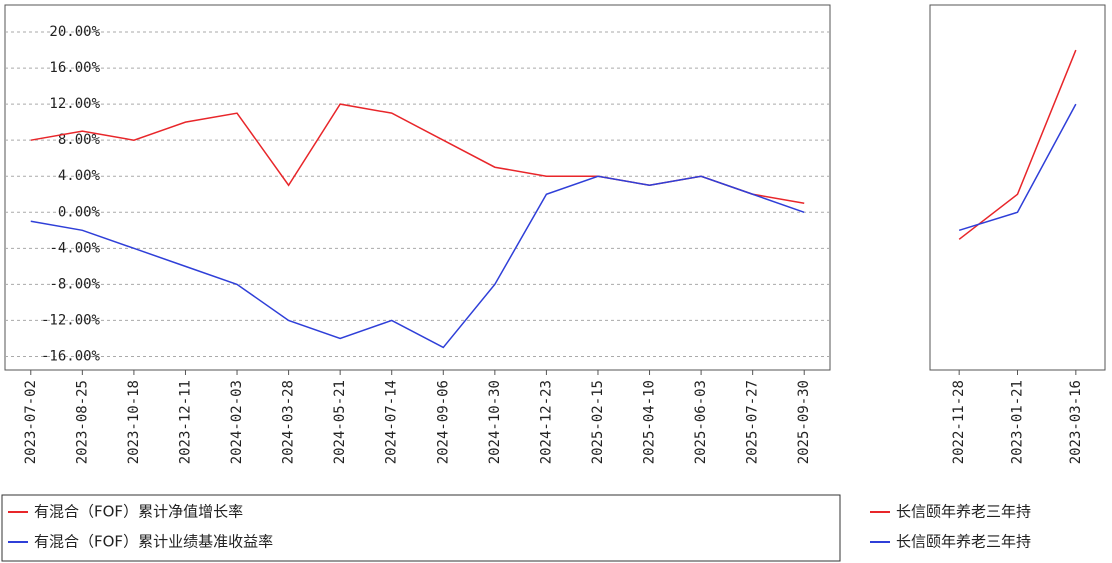 The width and height of the screenshot is (1112, 563). Describe the element at coordinates (74, 284) in the screenshot. I see `y-tick-label: -8.00%` at that location.